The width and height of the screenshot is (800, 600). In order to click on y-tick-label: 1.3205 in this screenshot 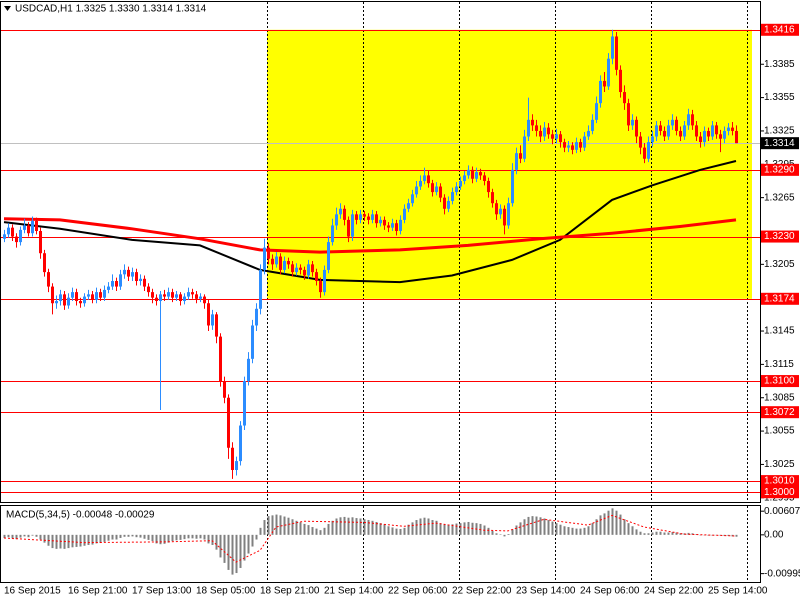, I will do `click(779, 264)`.